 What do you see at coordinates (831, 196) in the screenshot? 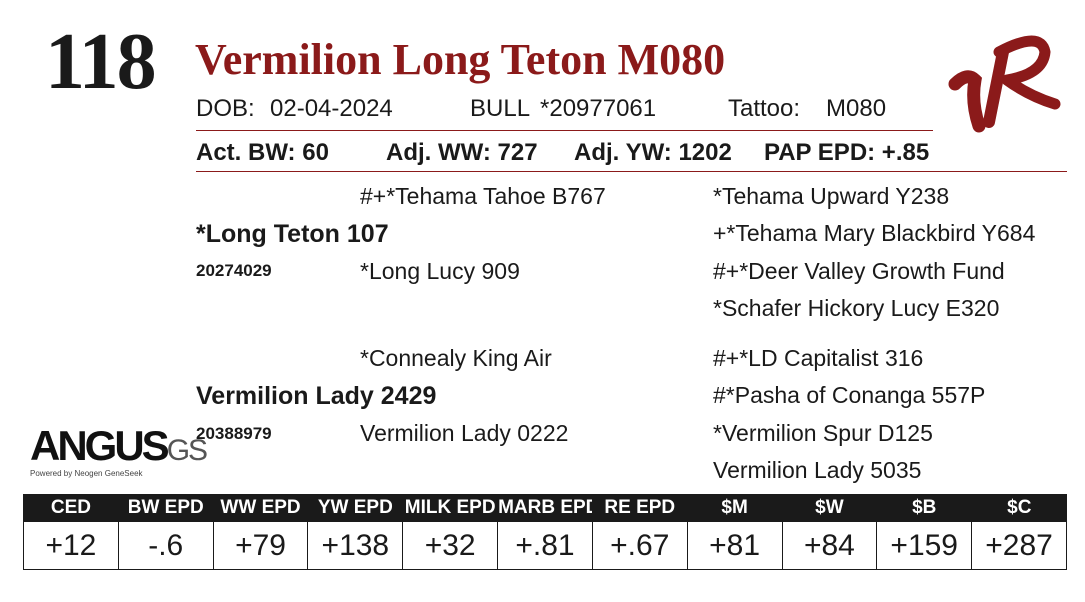
I see `sire-sire-sire: *Tehama Upward Y238` at bounding box center [831, 196].